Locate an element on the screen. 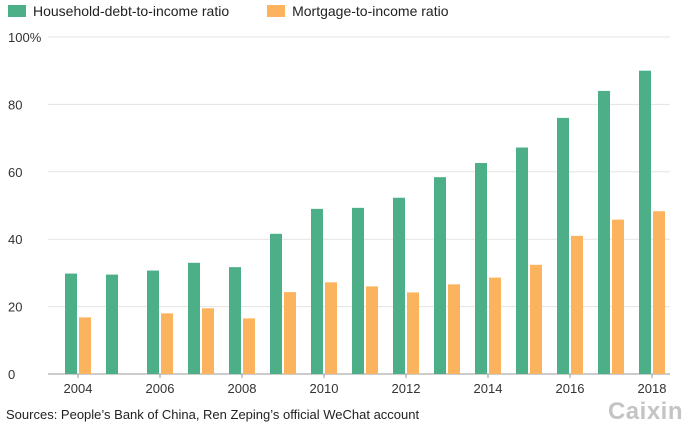  caixin-logo: Caixin is located at coordinates (645, 411).